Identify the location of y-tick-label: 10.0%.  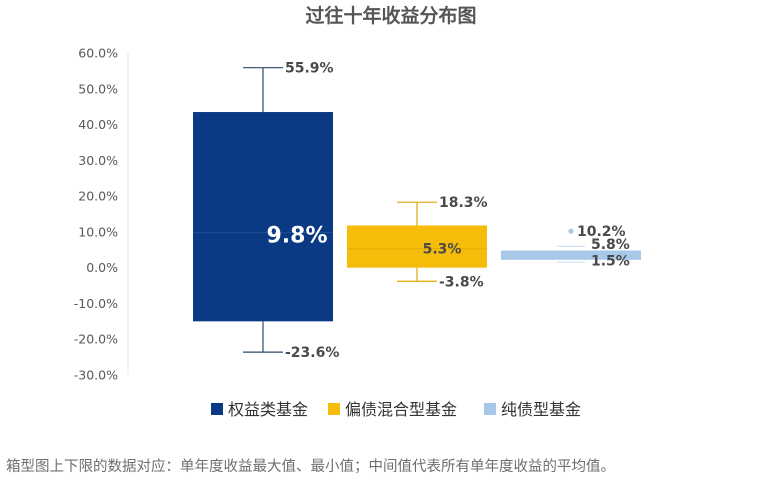
(98, 231).